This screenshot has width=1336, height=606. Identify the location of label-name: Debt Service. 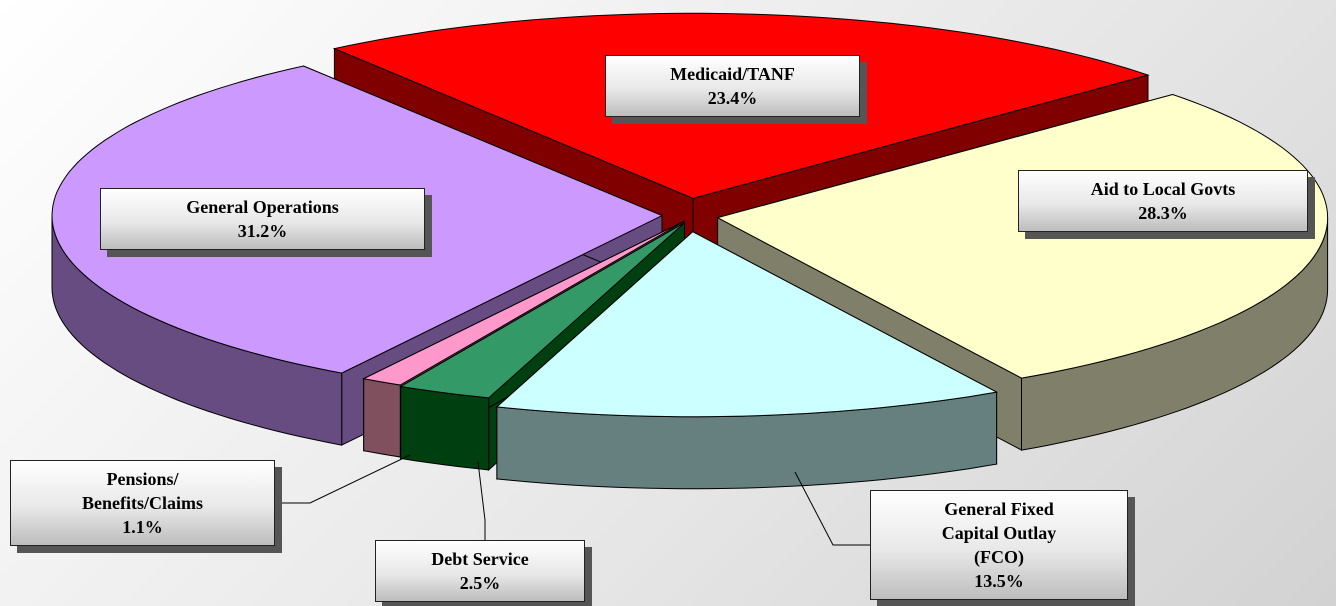
(480, 559).